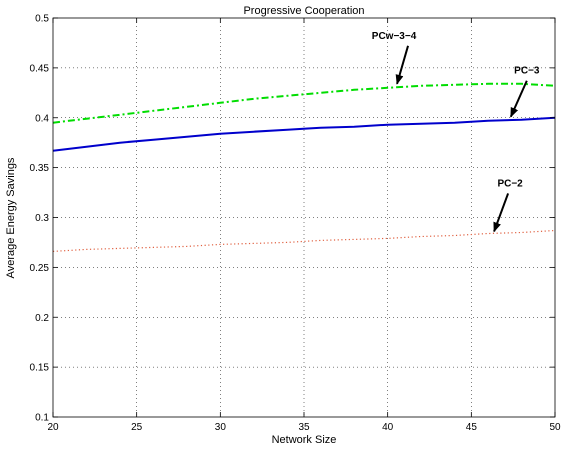 The height and width of the screenshot is (455, 571). I want to click on y-tick-label: 0.45, so click(40, 68).